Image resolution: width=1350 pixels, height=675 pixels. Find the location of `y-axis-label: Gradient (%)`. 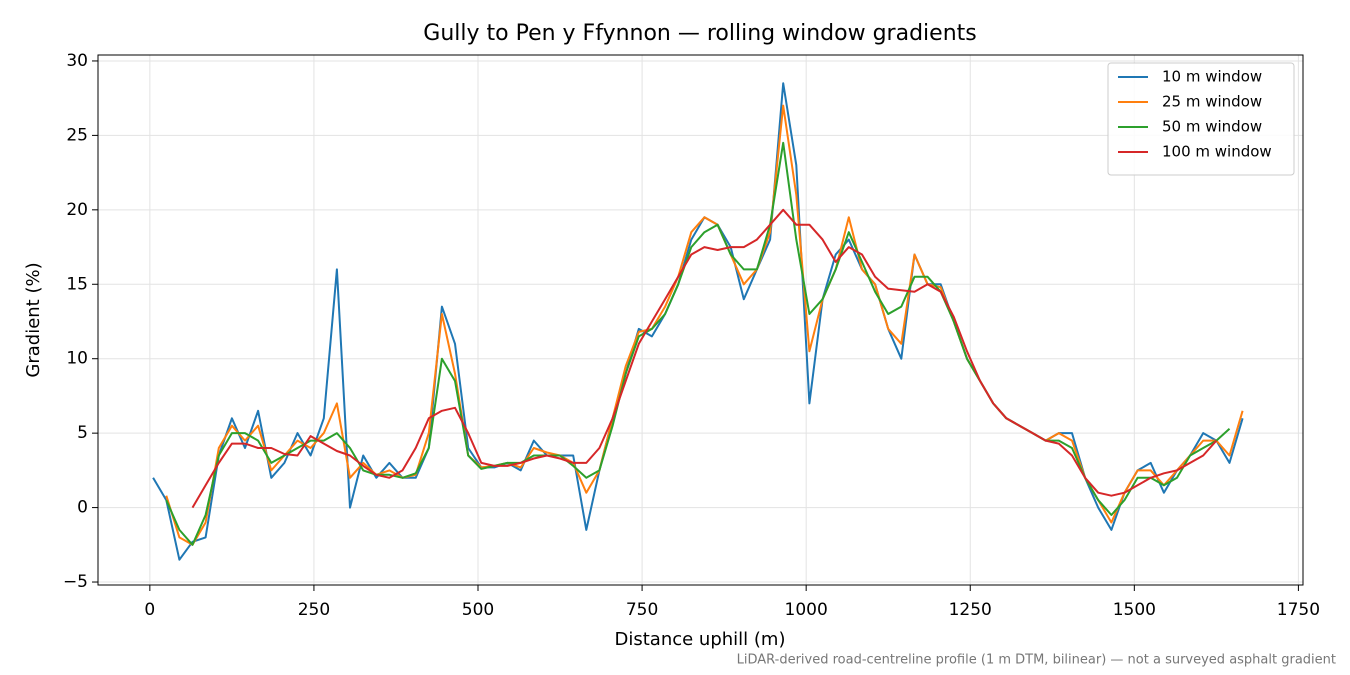

y-axis-label: Gradient (%) is located at coordinates (33, 319).